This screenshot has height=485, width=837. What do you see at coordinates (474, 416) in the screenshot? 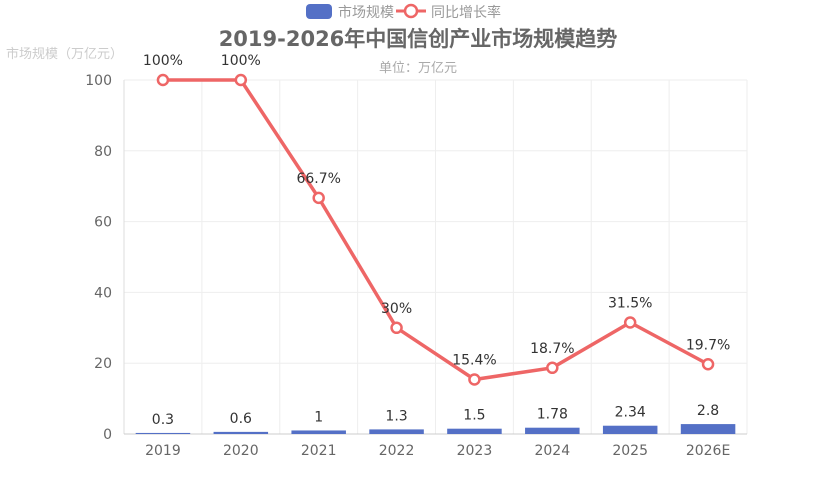
I see `bar-data-label: 1.5` at bounding box center [474, 416].